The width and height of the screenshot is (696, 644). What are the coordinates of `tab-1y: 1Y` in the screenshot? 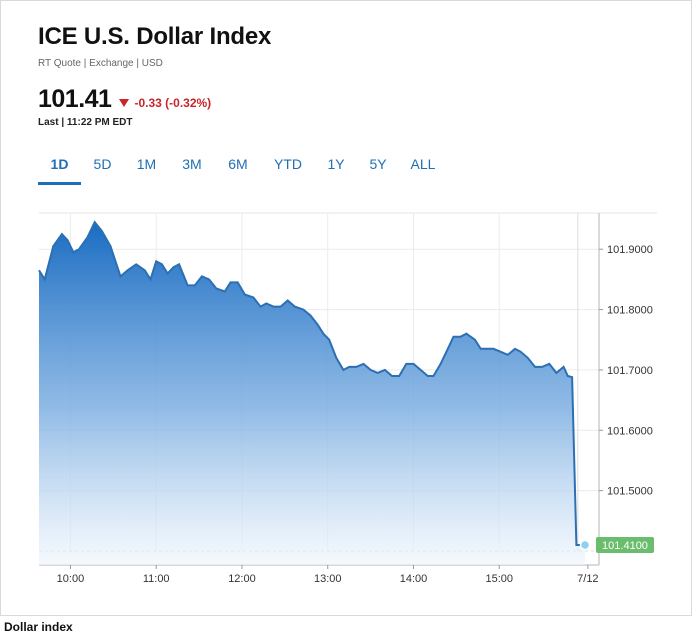 It's located at (336, 164).